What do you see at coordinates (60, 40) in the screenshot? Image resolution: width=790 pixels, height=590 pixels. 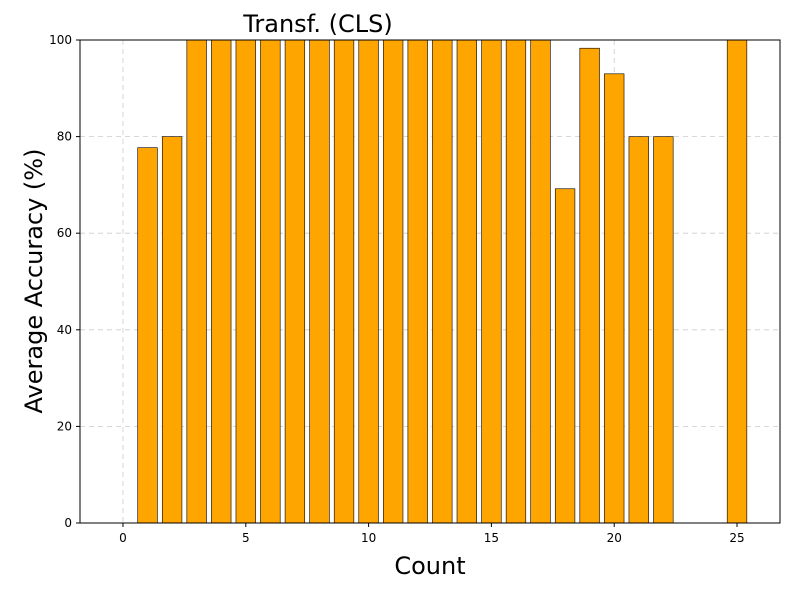 I see `y-tick-label: 100` at bounding box center [60, 40].